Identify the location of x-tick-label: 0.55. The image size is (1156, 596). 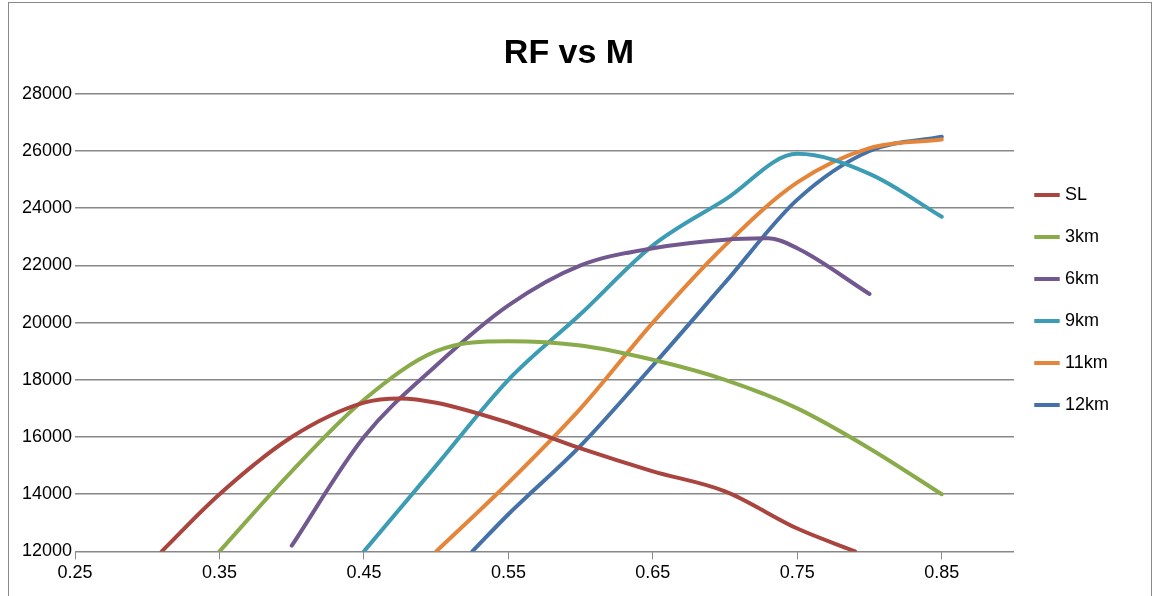
(508, 572).